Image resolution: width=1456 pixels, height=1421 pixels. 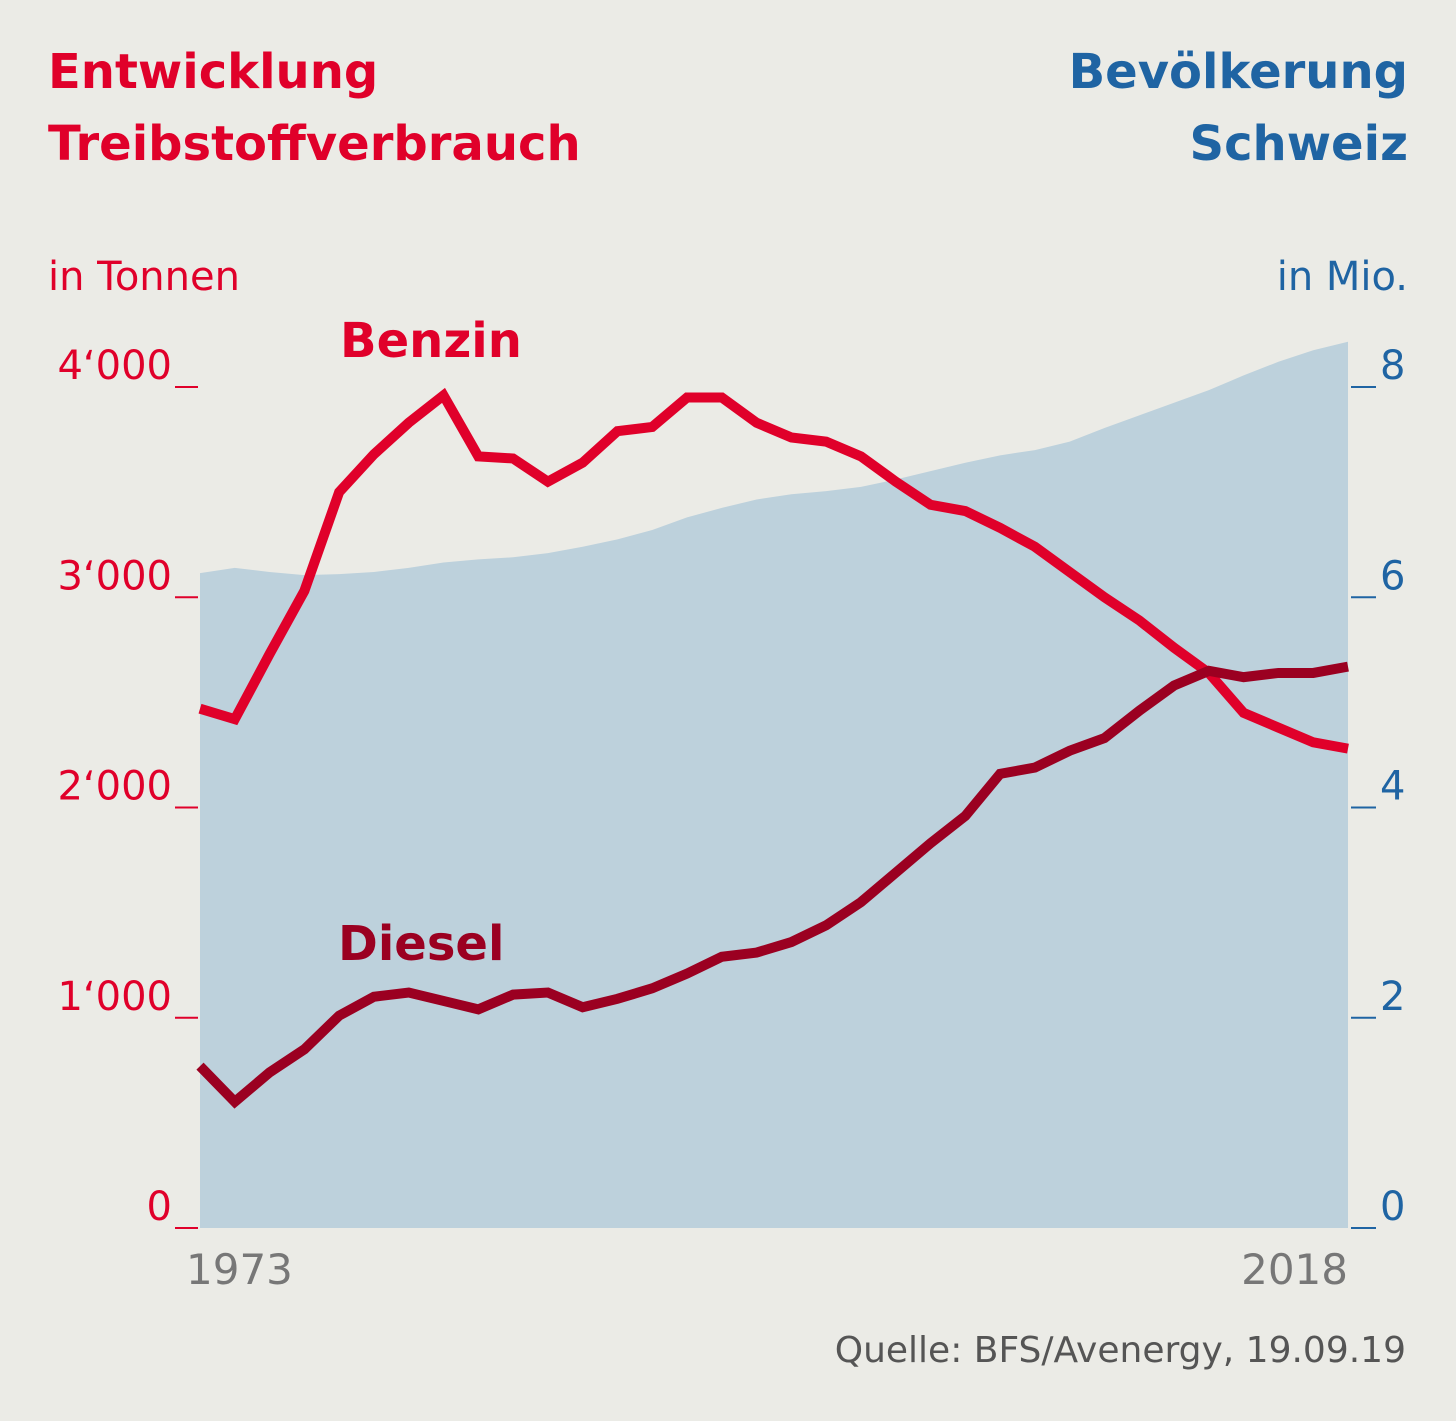 What do you see at coordinates (1238, 72) in the screenshot?
I see `right-title-line: Bevölkerung` at bounding box center [1238, 72].